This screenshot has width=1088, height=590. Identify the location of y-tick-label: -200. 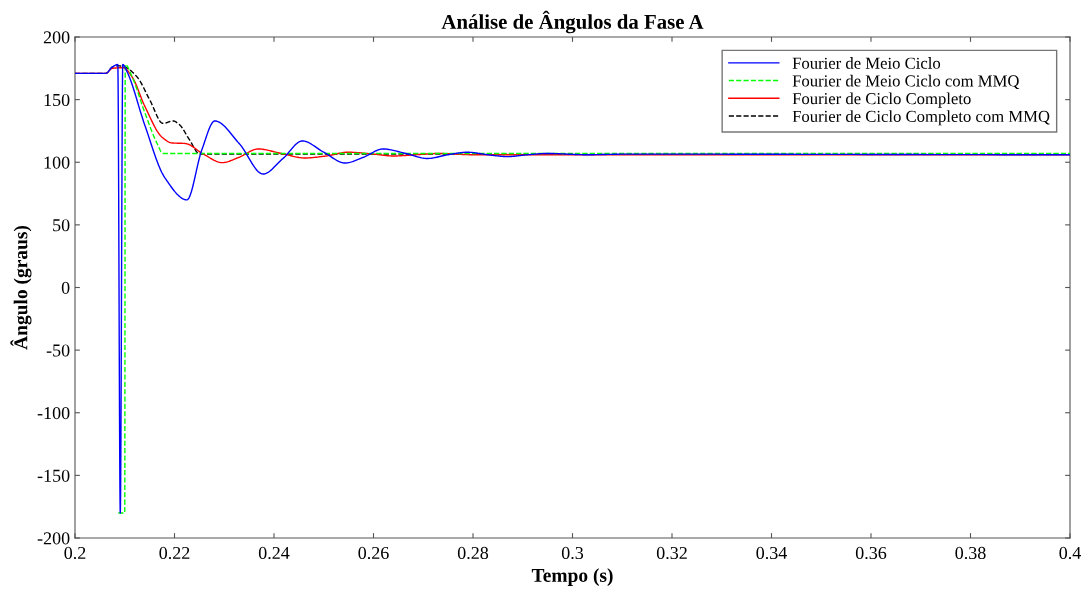
(53, 538).